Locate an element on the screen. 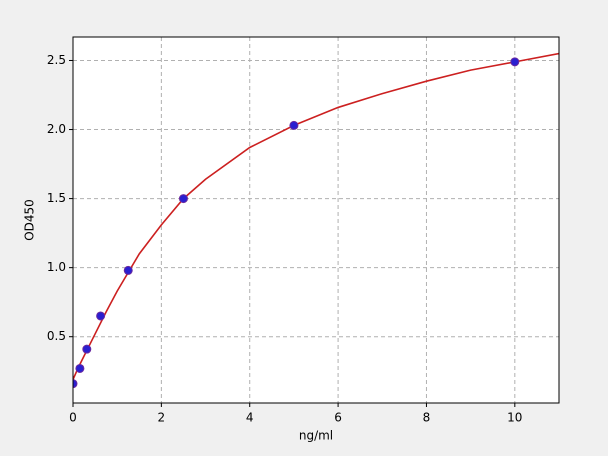 Image resolution: width=608 pixels, height=456 pixels. y-tick-label: 1.0 is located at coordinates (56, 267).